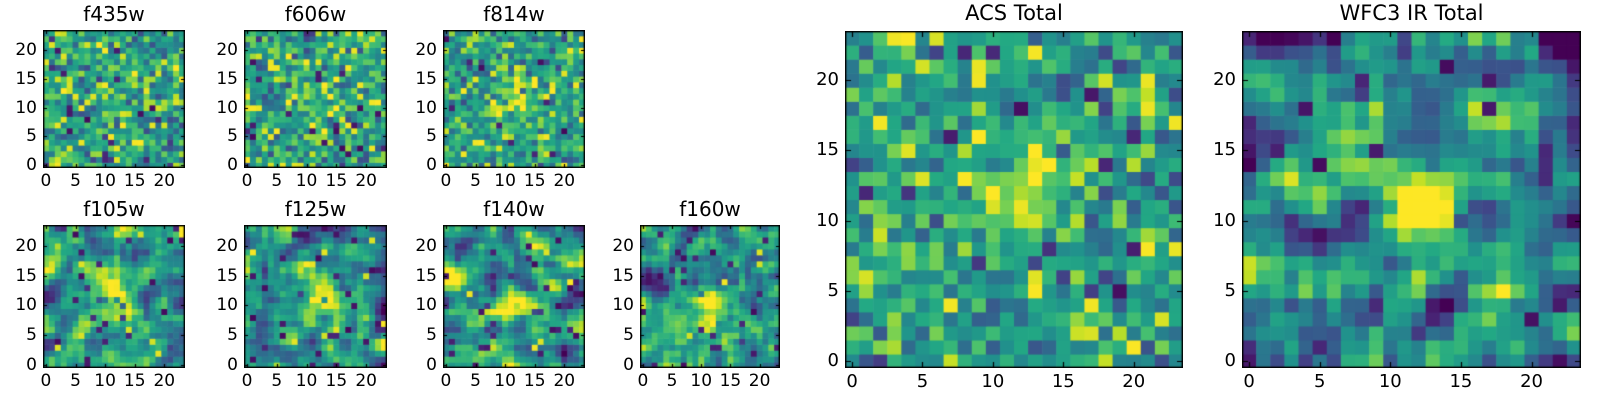  What do you see at coordinates (315, 99) in the screenshot?
I see `heatmap-canvas-f606w` at bounding box center [315, 99].